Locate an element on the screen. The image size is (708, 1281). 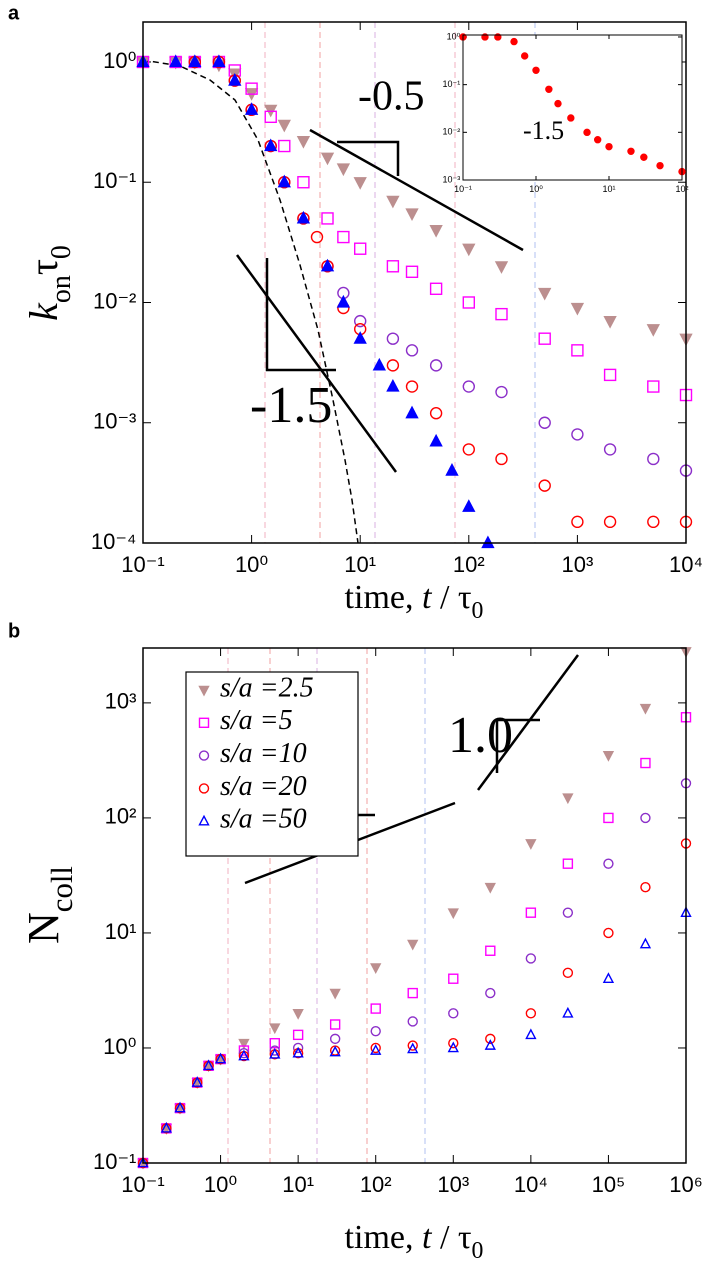
x-tick-label: 10⁵ is located at coordinates (609, 1184).